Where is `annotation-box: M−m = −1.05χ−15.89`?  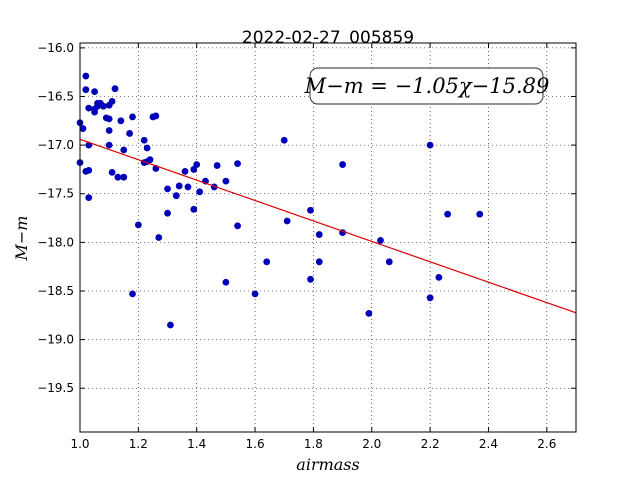
annotation-box: M−m = −1.05χ−15.89 is located at coordinates (427, 86).